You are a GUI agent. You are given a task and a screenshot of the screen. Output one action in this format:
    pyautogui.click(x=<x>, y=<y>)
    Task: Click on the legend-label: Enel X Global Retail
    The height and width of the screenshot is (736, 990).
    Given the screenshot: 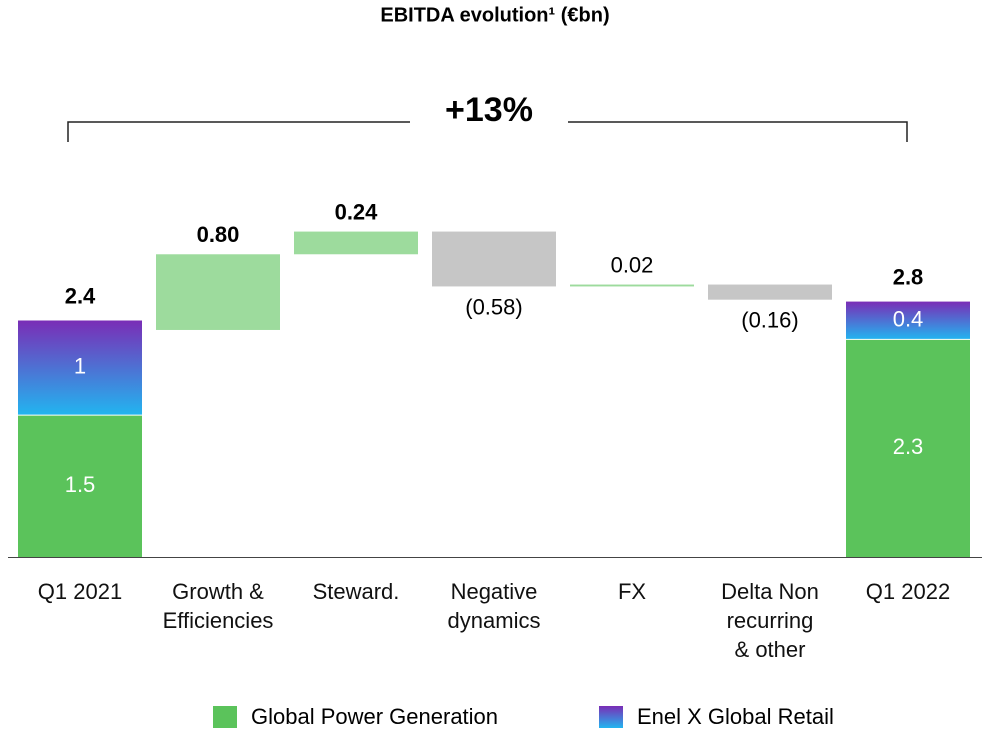 What is the action you would take?
    pyautogui.click(x=735, y=716)
    